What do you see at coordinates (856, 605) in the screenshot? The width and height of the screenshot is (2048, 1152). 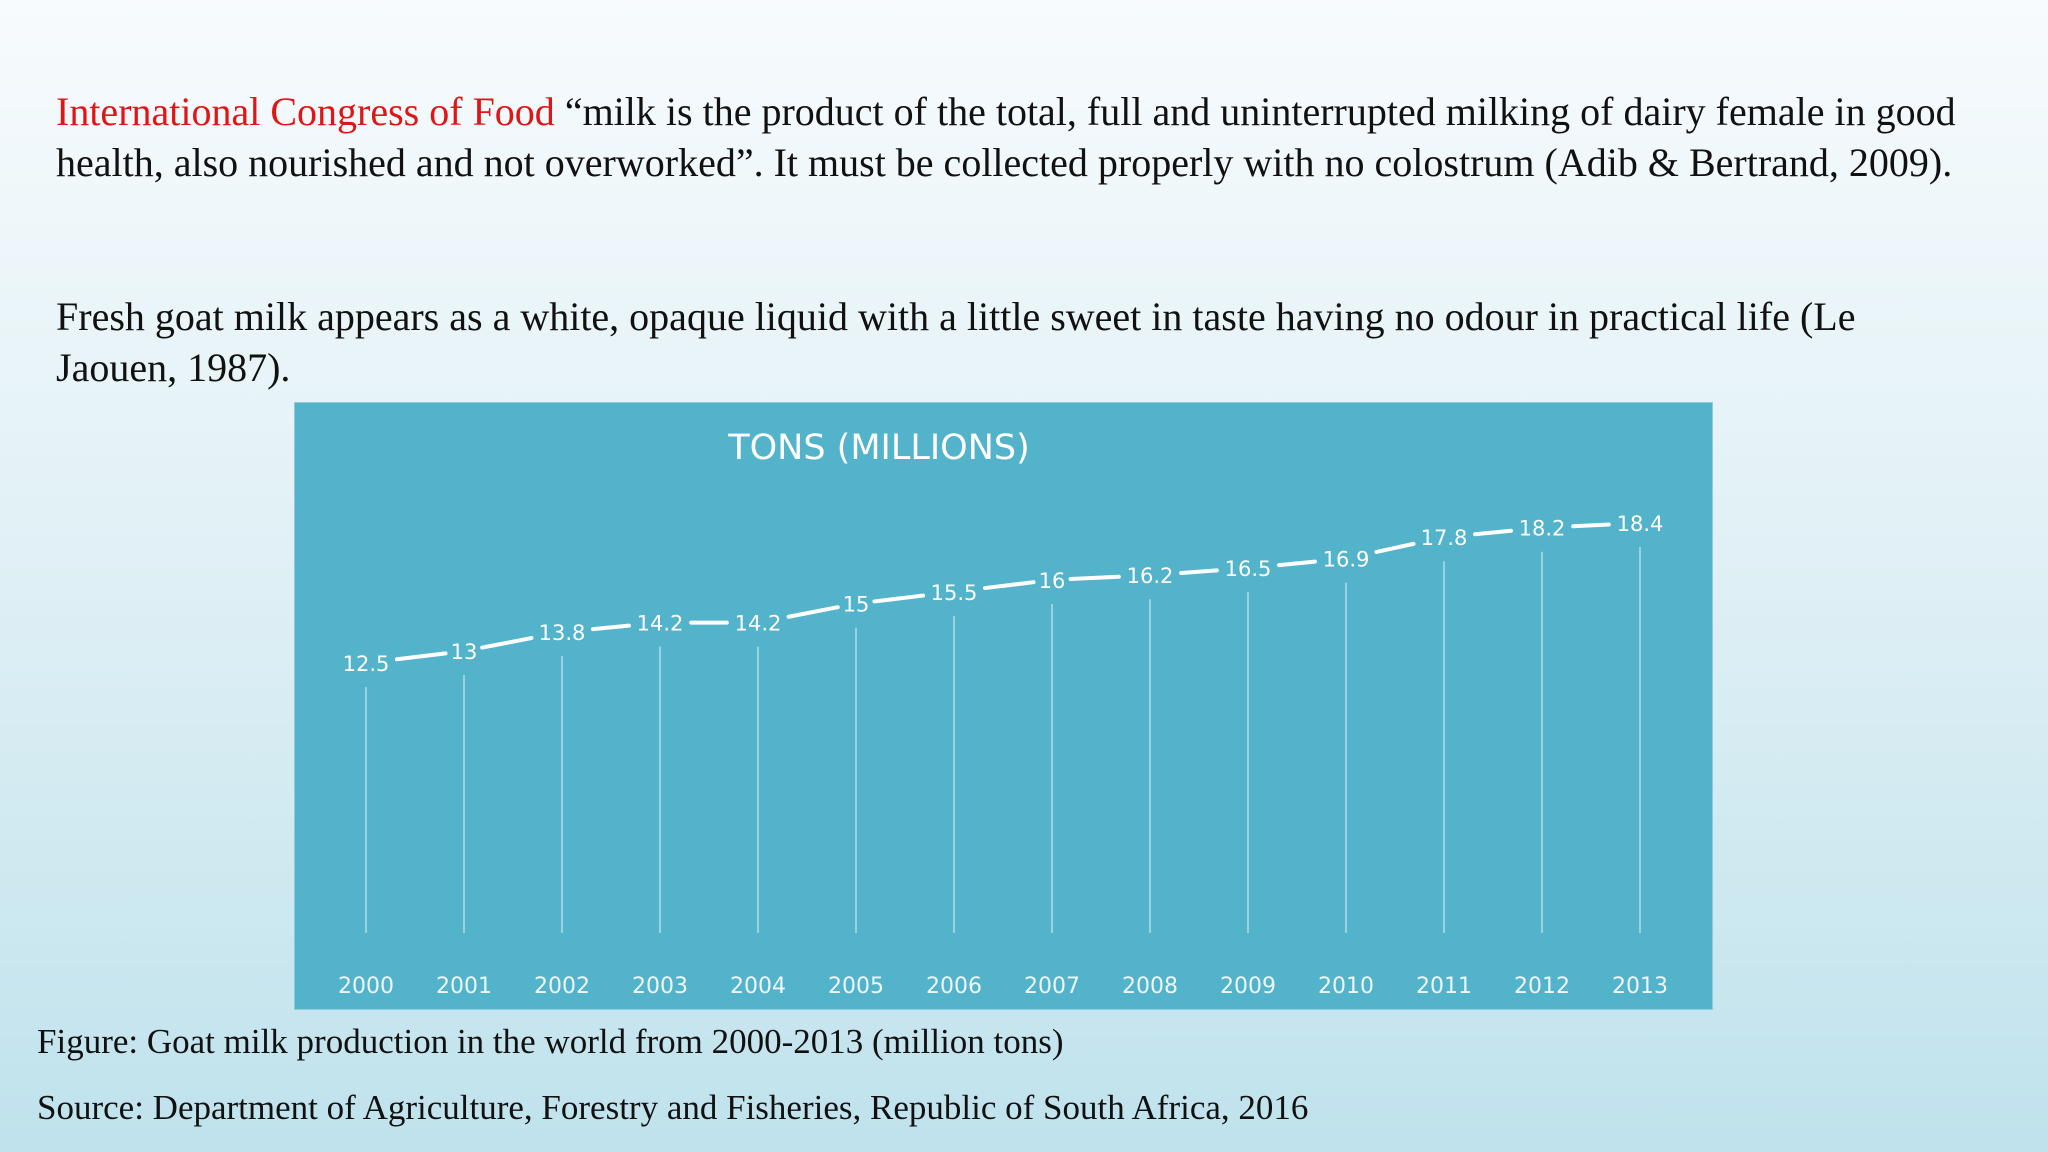 I see `data-label-2005: 15` at bounding box center [856, 605].